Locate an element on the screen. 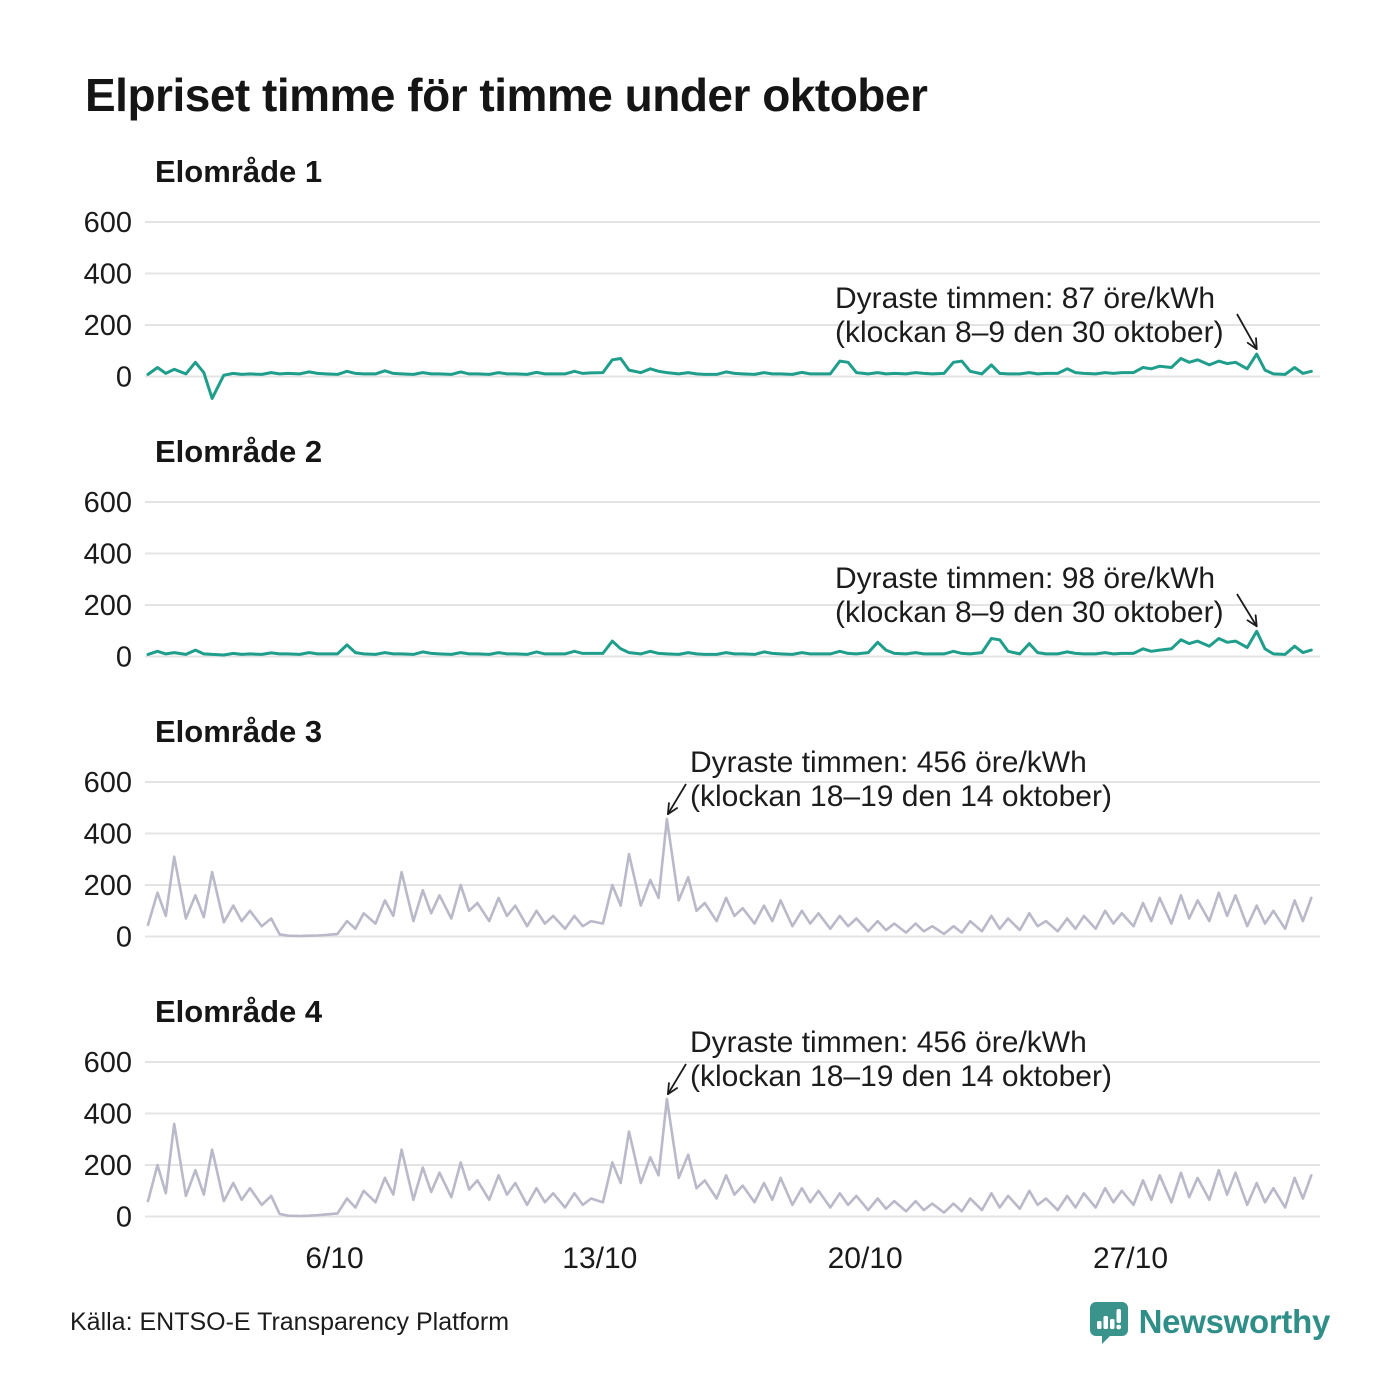  exclamation-bar is located at coordinates (1118, 1316).